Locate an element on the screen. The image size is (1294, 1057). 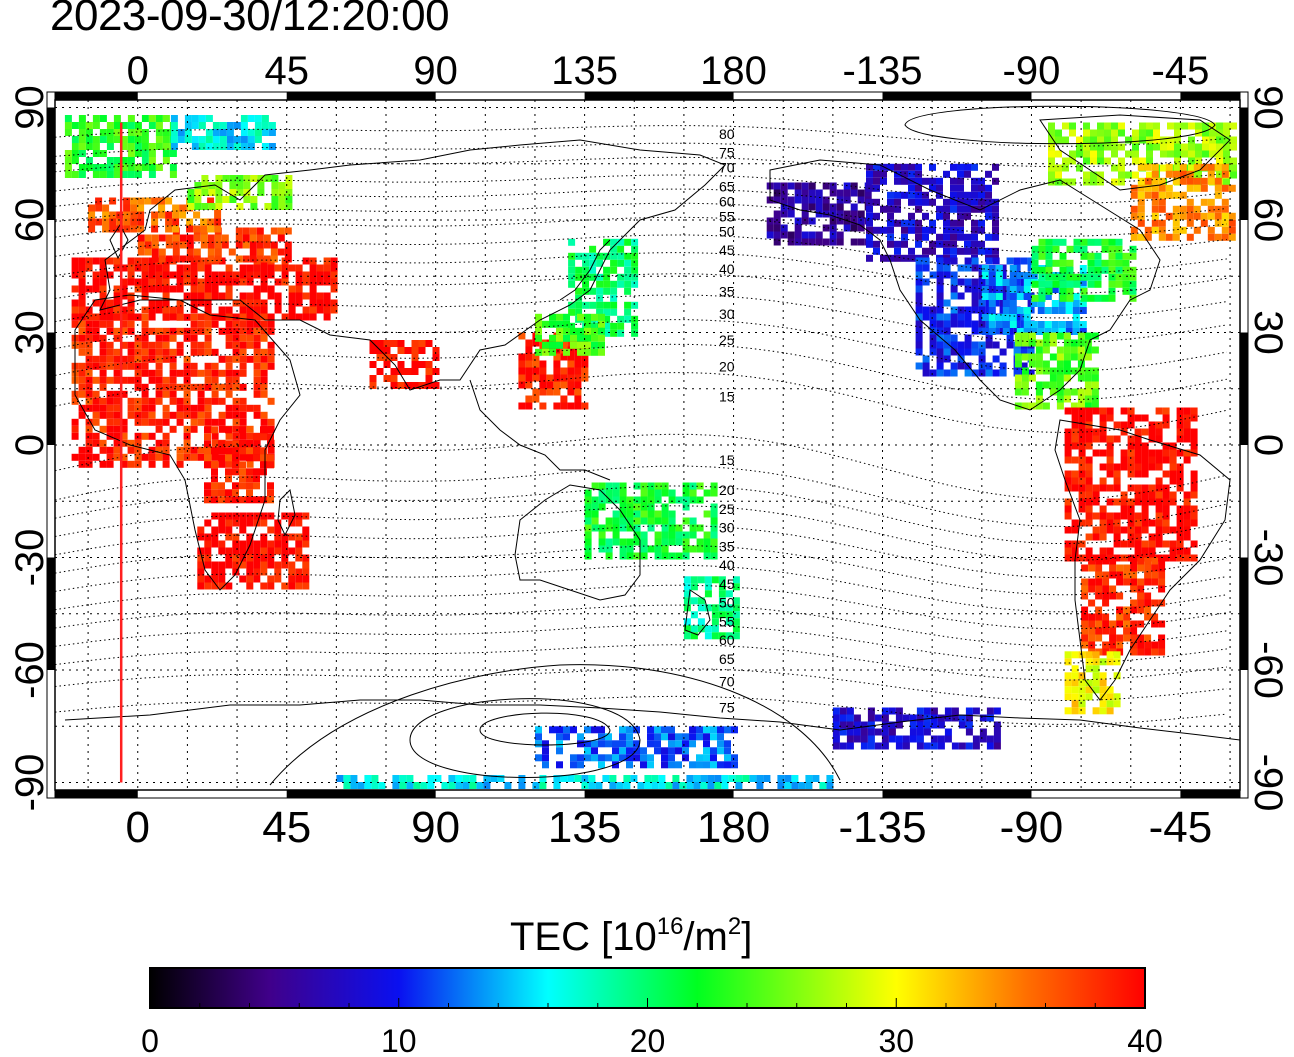
contour-label: 45 is located at coordinates (727, 250).